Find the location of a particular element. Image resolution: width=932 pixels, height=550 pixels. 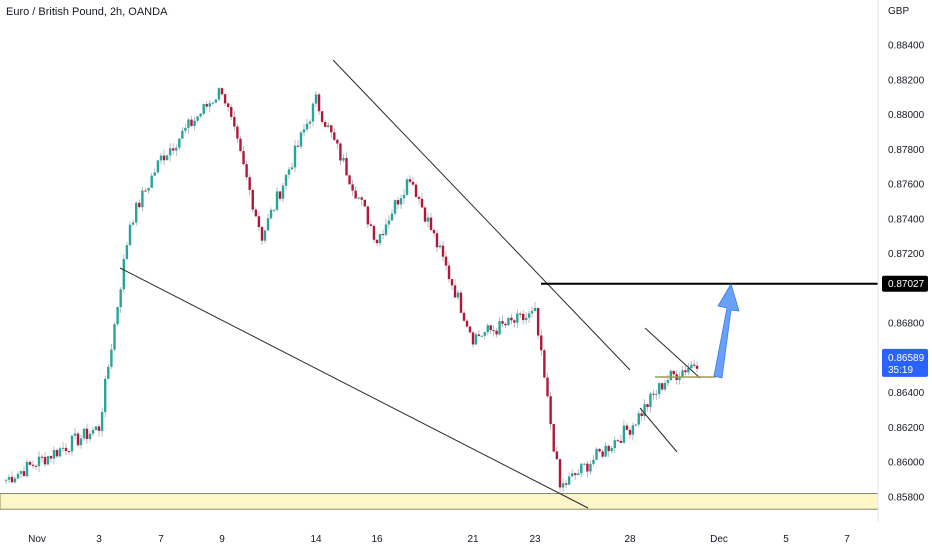

y-tick-label: 0.85800 is located at coordinates (906, 498).